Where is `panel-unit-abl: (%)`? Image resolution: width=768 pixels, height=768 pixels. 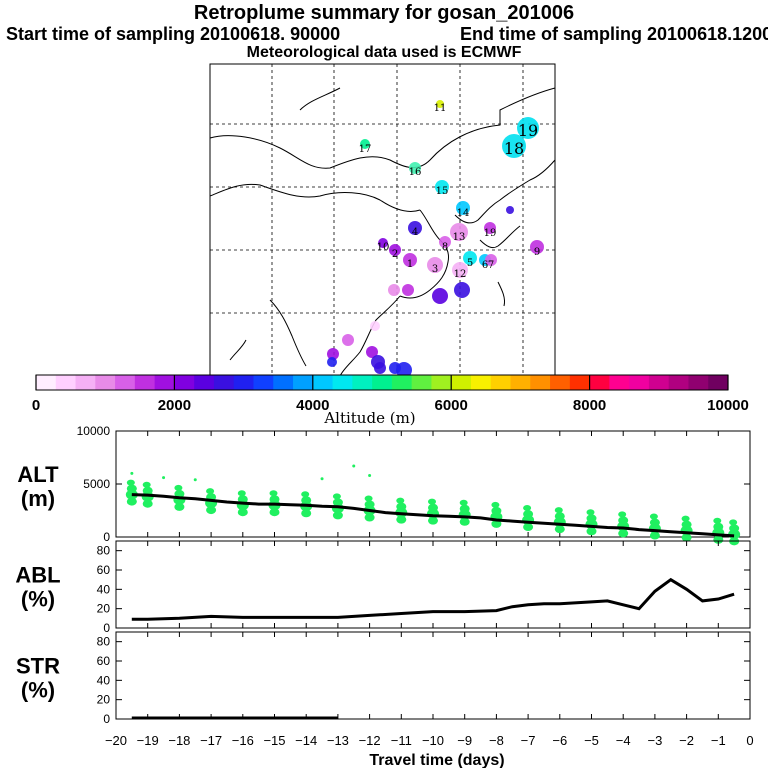 panel-unit-abl: (%) is located at coordinates (38, 599).